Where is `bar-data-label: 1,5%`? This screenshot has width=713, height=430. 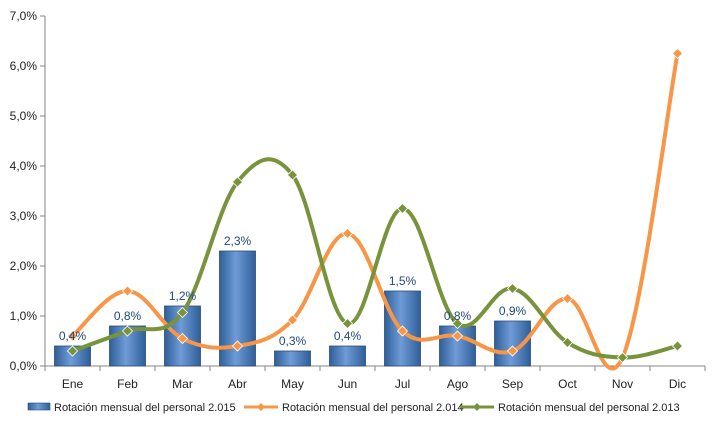
bar-data-label: 1,5% is located at coordinates (403, 281).